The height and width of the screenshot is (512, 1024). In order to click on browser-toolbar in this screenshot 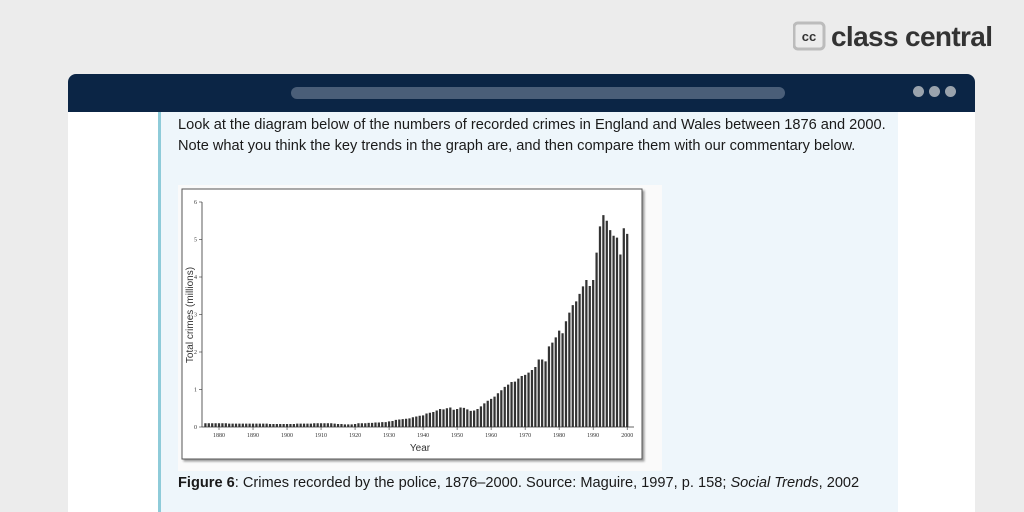, I will do `click(521, 93)`.